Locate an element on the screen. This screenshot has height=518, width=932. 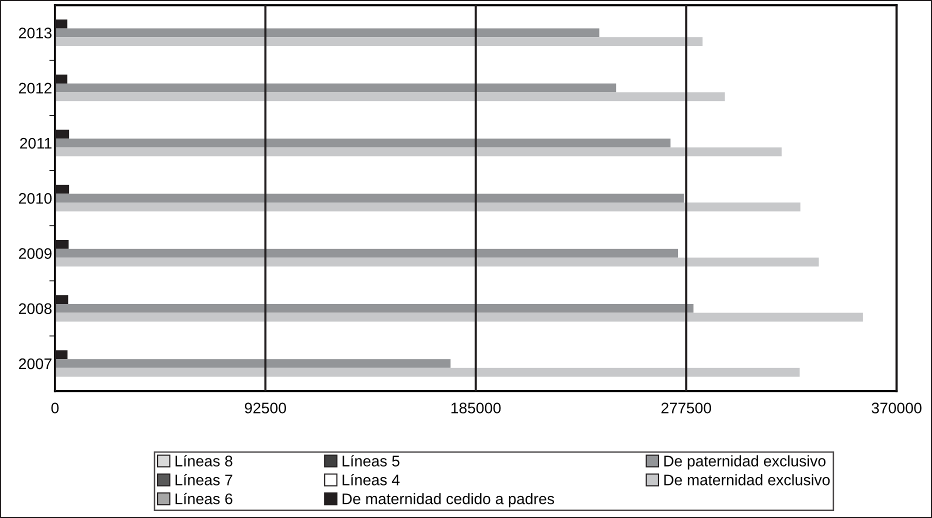
y-tick-label: 2010 is located at coordinates (35, 198).